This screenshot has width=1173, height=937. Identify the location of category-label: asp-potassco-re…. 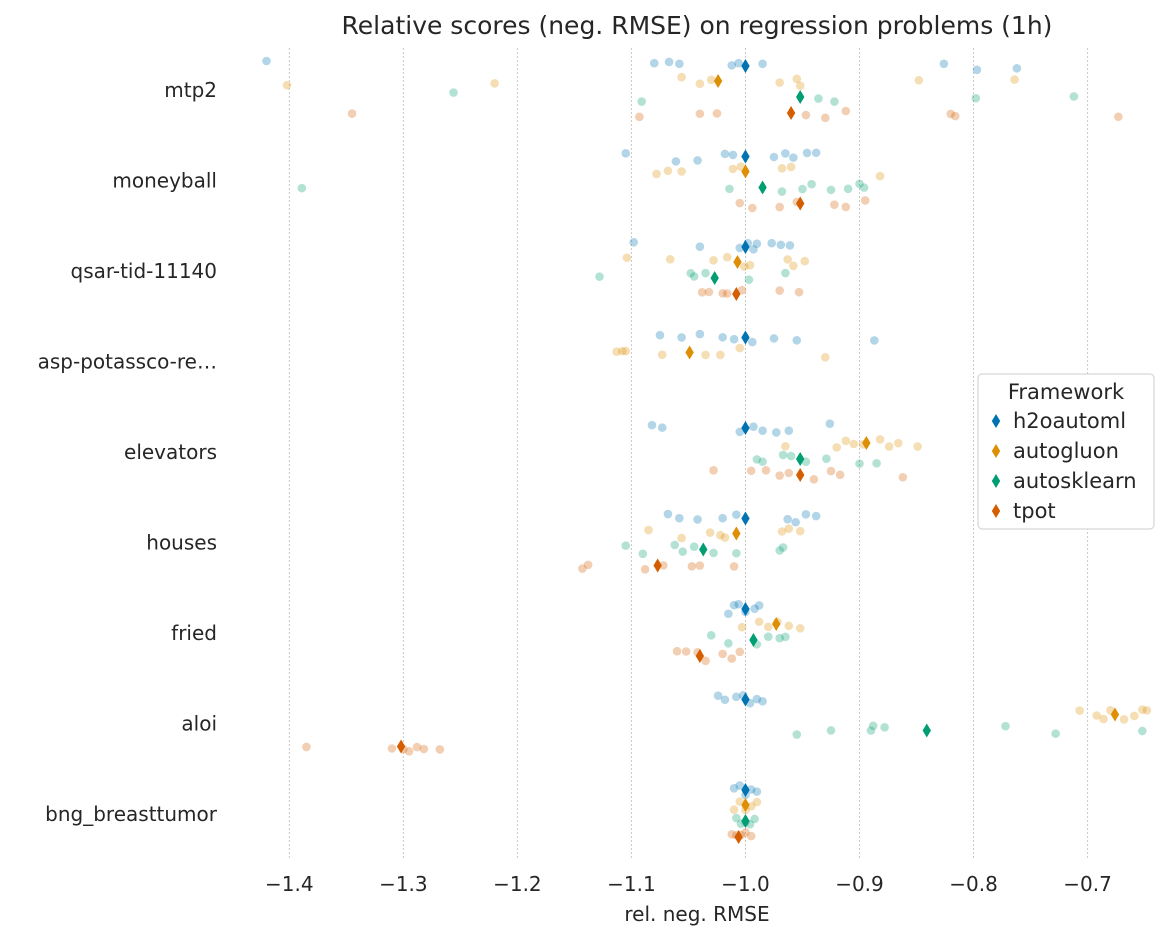
(127, 362).